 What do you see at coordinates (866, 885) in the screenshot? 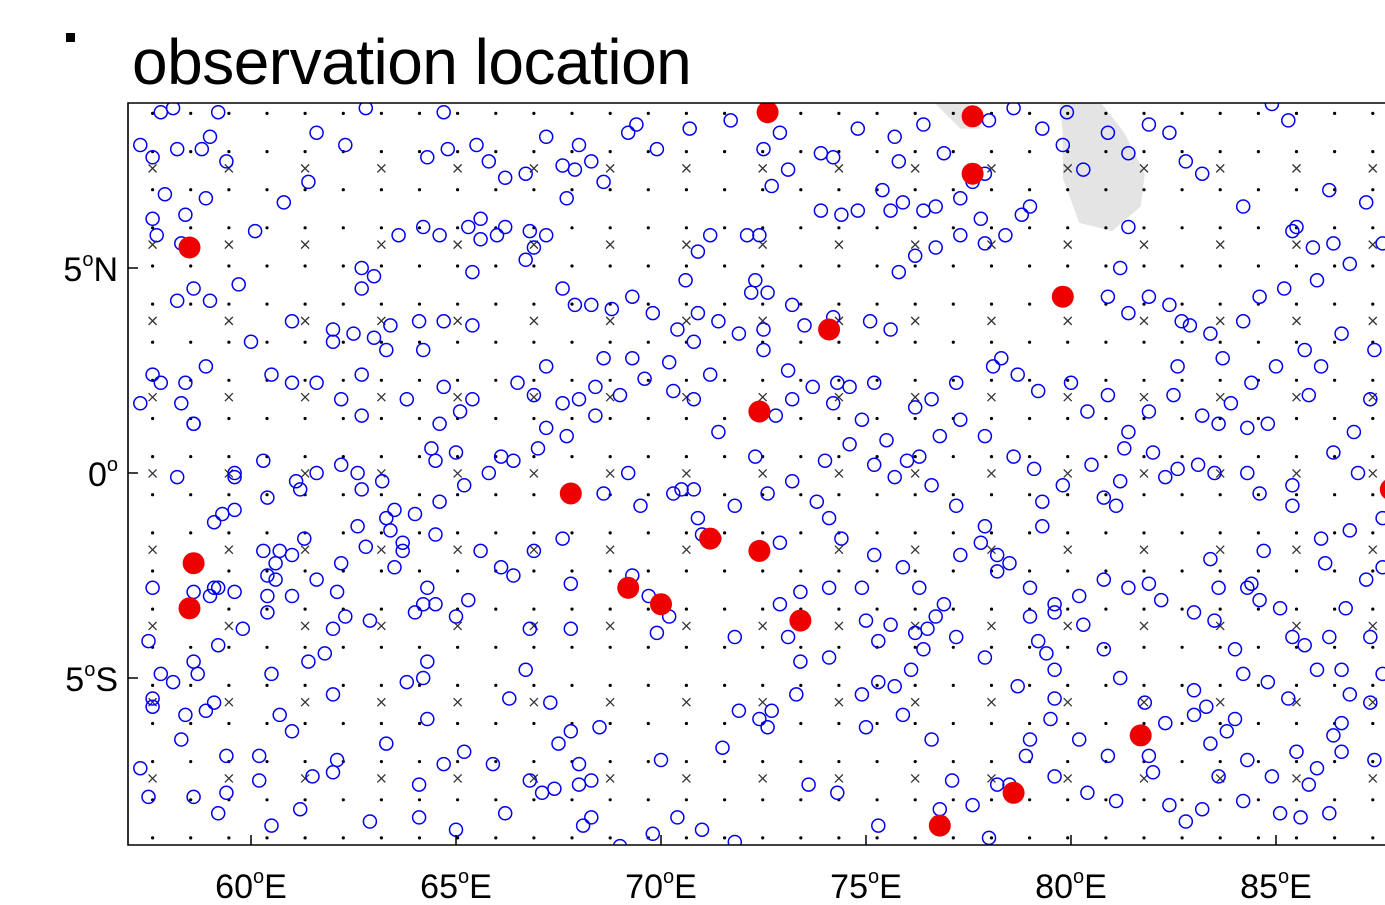
I see `x-tick-label: 75oE` at bounding box center [866, 885].